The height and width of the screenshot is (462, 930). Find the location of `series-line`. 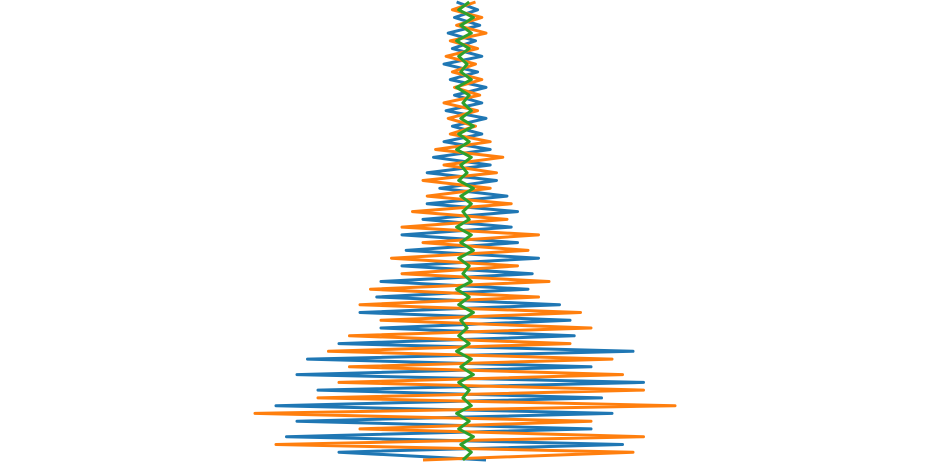

series-line is located at coordinates (465, 231).